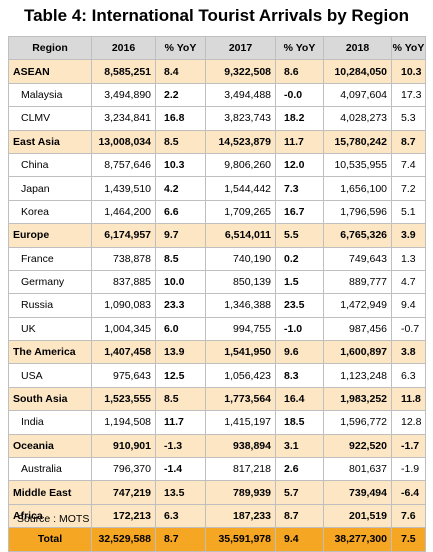  I want to click on row-label-cell: Australia, so click(50, 469).